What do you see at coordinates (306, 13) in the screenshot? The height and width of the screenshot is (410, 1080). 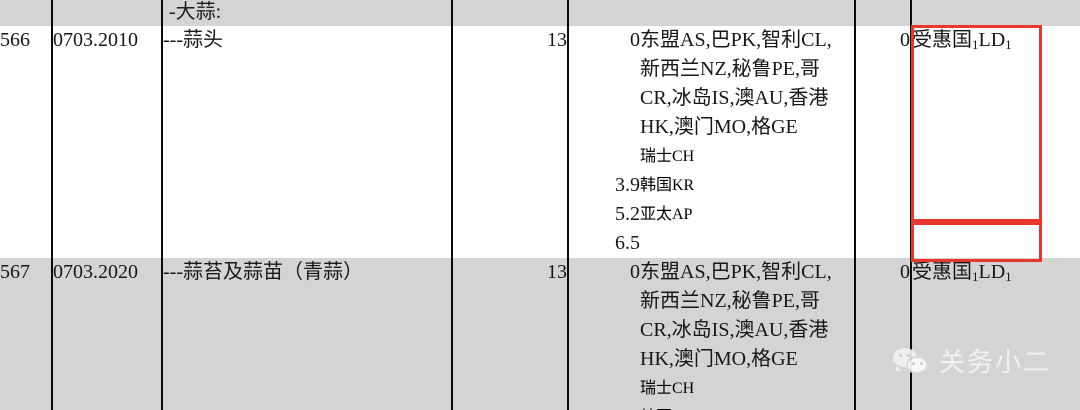 I see `band-cell-description: -大蒜:` at bounding box center [306, 13].